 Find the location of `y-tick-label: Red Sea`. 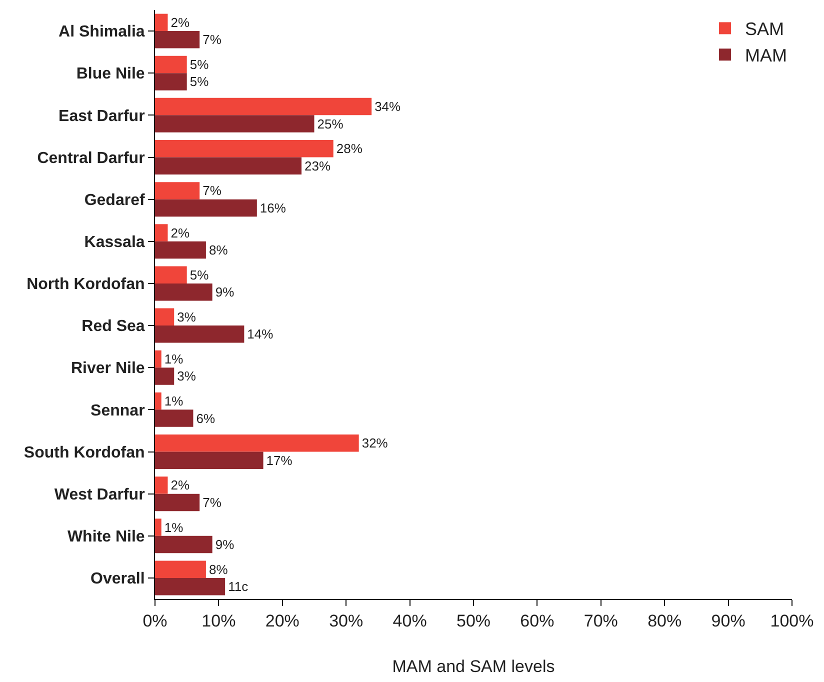

y-tick-label: Red Sea is located at coordinates (113, 327).